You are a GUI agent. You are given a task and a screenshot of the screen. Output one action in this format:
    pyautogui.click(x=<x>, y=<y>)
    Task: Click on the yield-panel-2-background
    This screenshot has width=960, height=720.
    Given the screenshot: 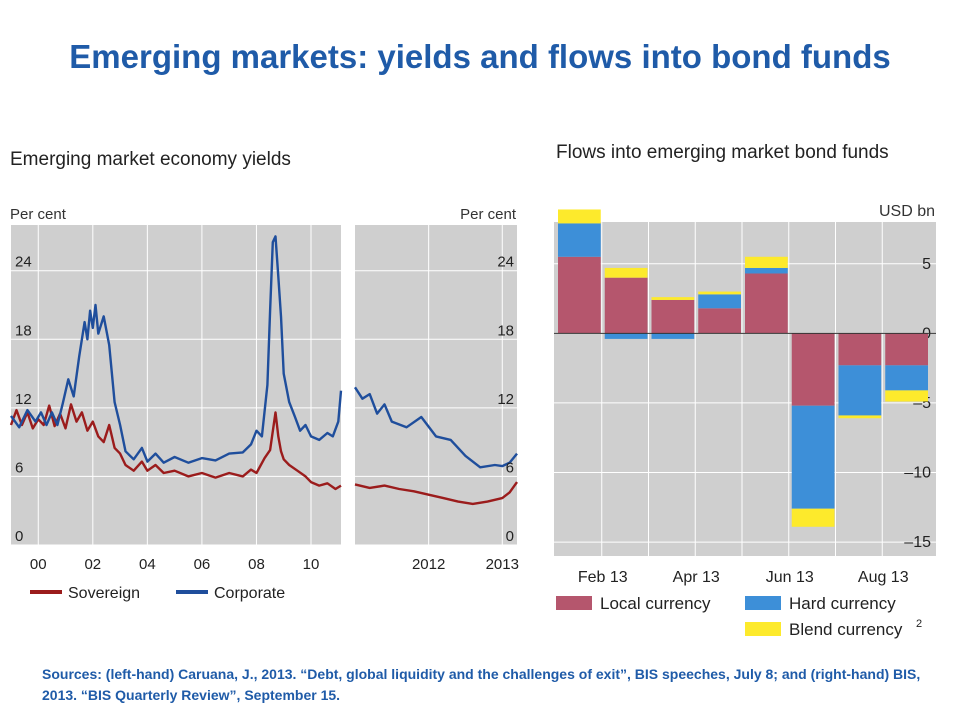 What is the action you would take?
    pyautogui.click(x=436, y=385)
    